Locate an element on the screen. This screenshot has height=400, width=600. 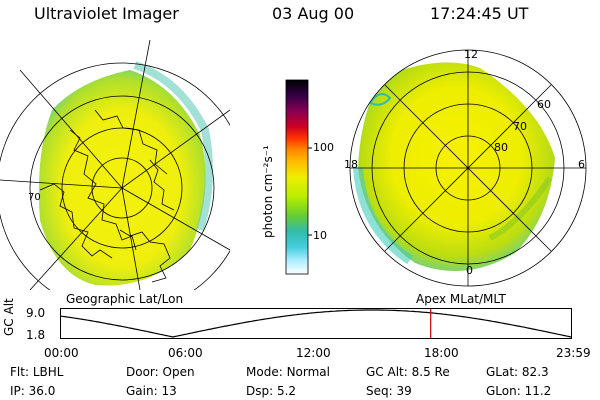
right-panel-caption: Apex MLat/MLT is located at coordinates (461, 299).